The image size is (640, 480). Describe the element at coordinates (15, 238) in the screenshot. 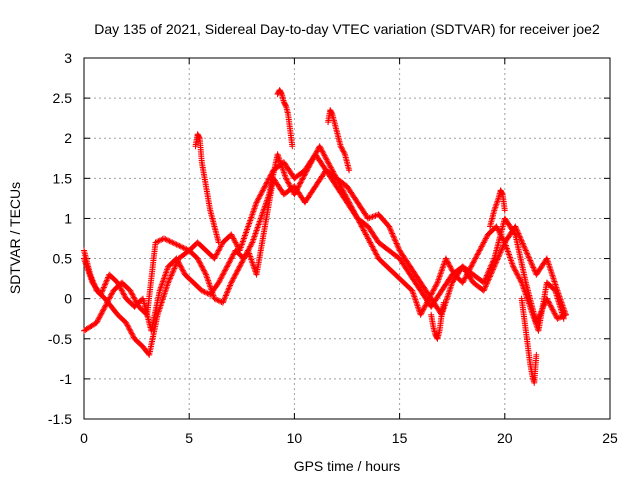

I see `y-axis-label: SDTVAR / TECUs` at that location.